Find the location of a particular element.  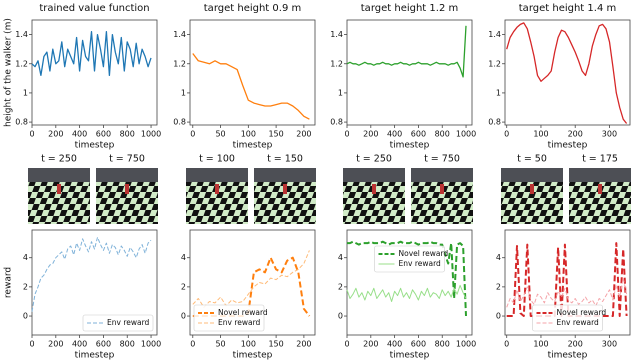

snapshot-caption: t = 150 is located at coordinates (285, 159).